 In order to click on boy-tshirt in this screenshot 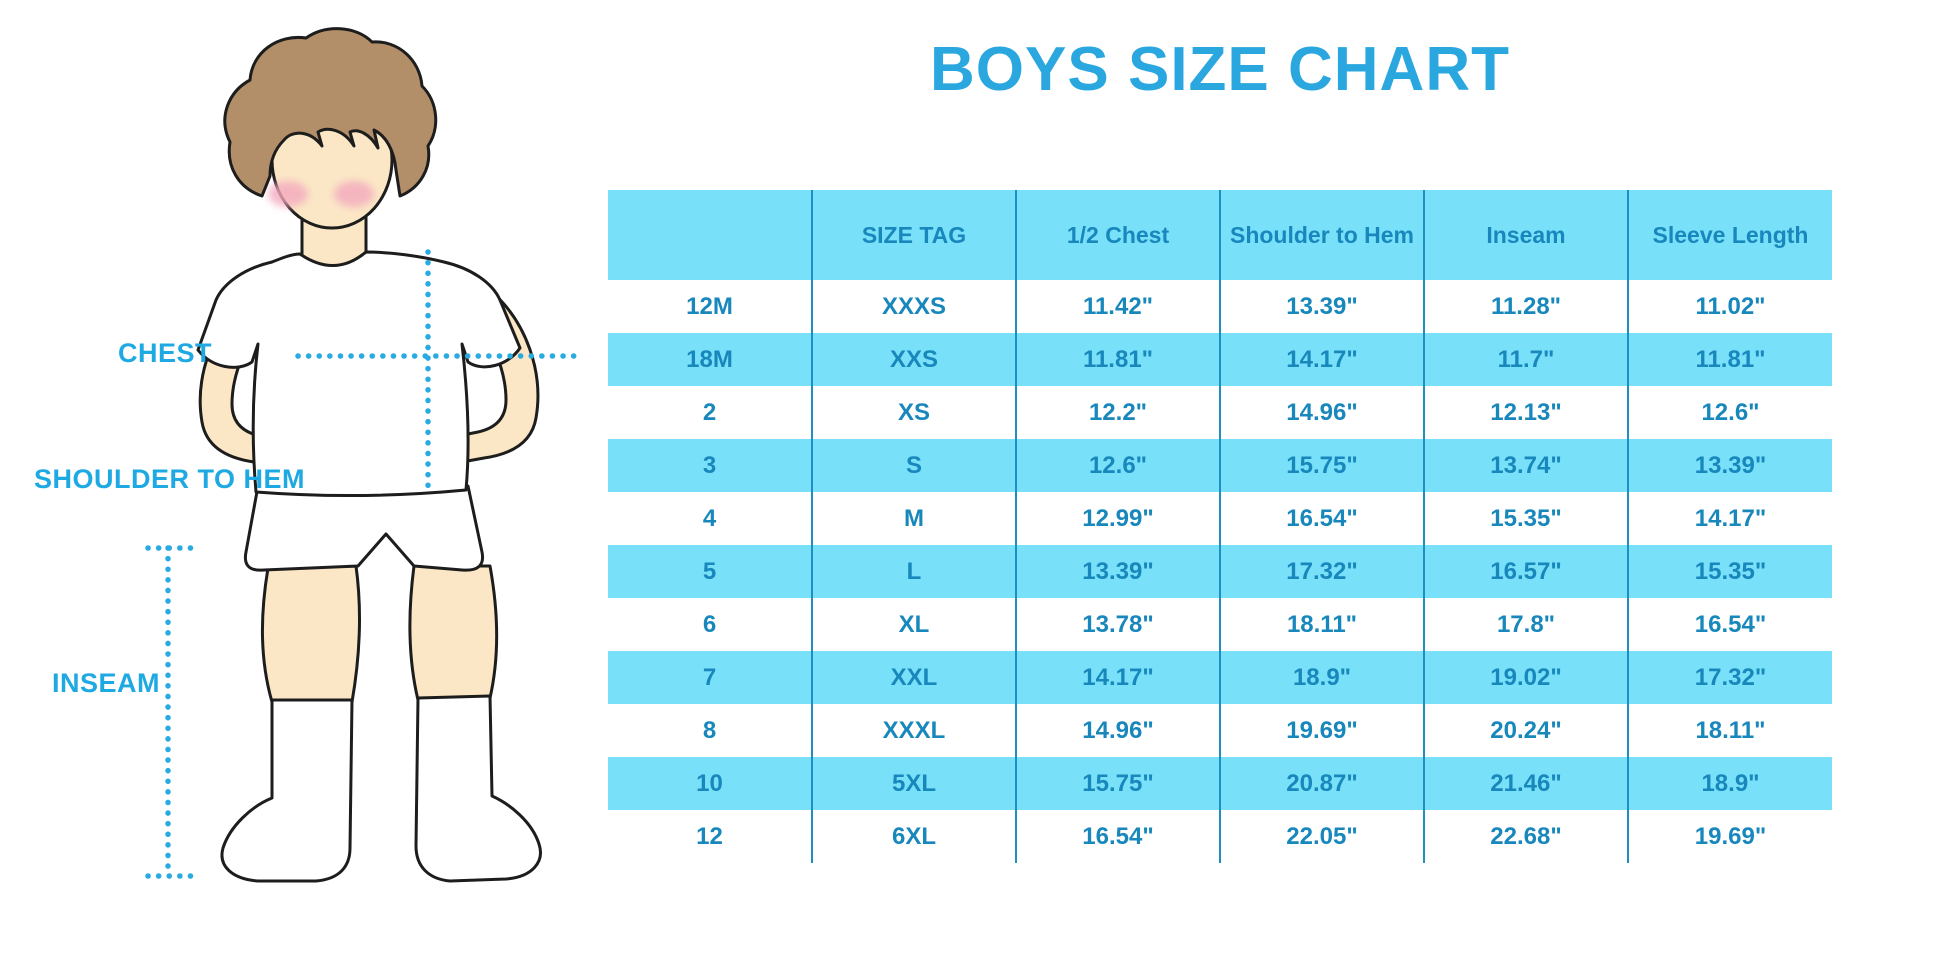, I will do `click(359, 374)`.